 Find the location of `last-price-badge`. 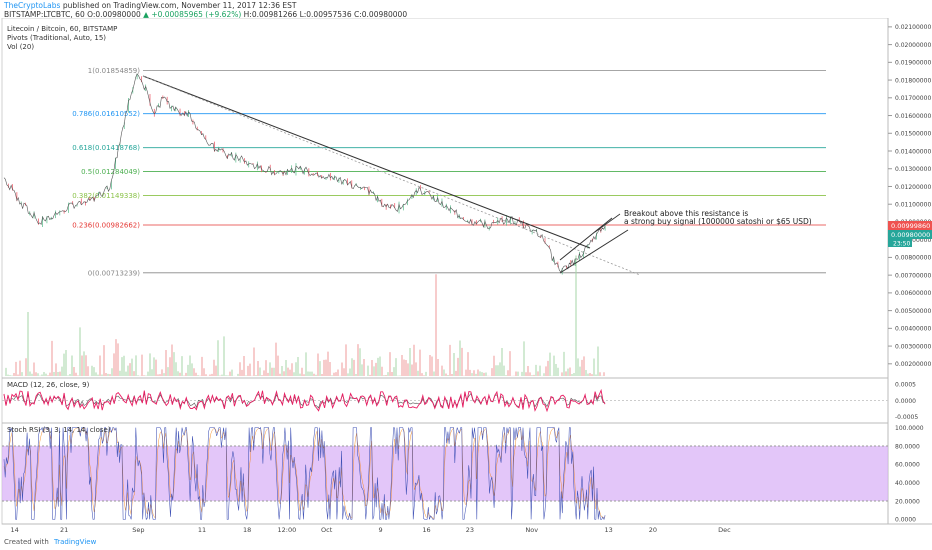

last-price-badge is located at coordinates (910, 234).